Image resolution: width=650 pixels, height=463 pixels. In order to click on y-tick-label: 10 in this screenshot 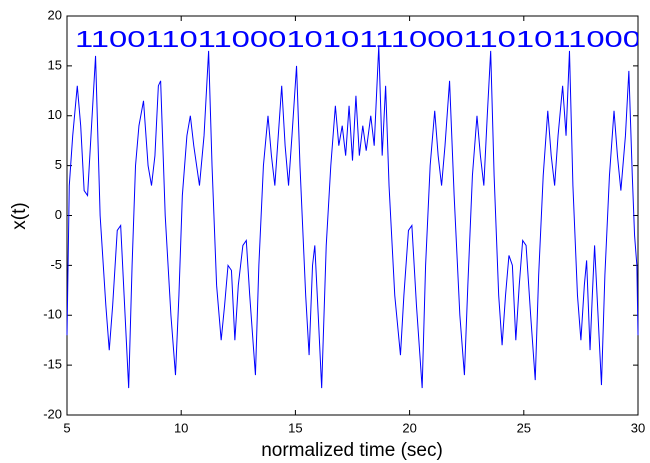, I will do `click(55, 114)`.